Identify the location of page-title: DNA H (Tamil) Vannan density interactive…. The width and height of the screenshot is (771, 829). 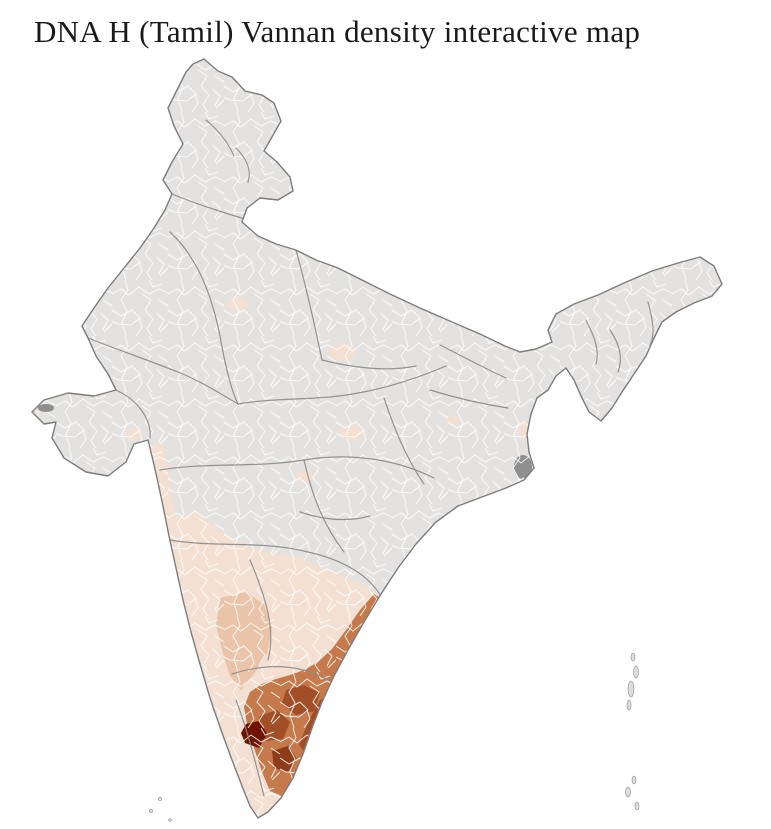
(337, 31).